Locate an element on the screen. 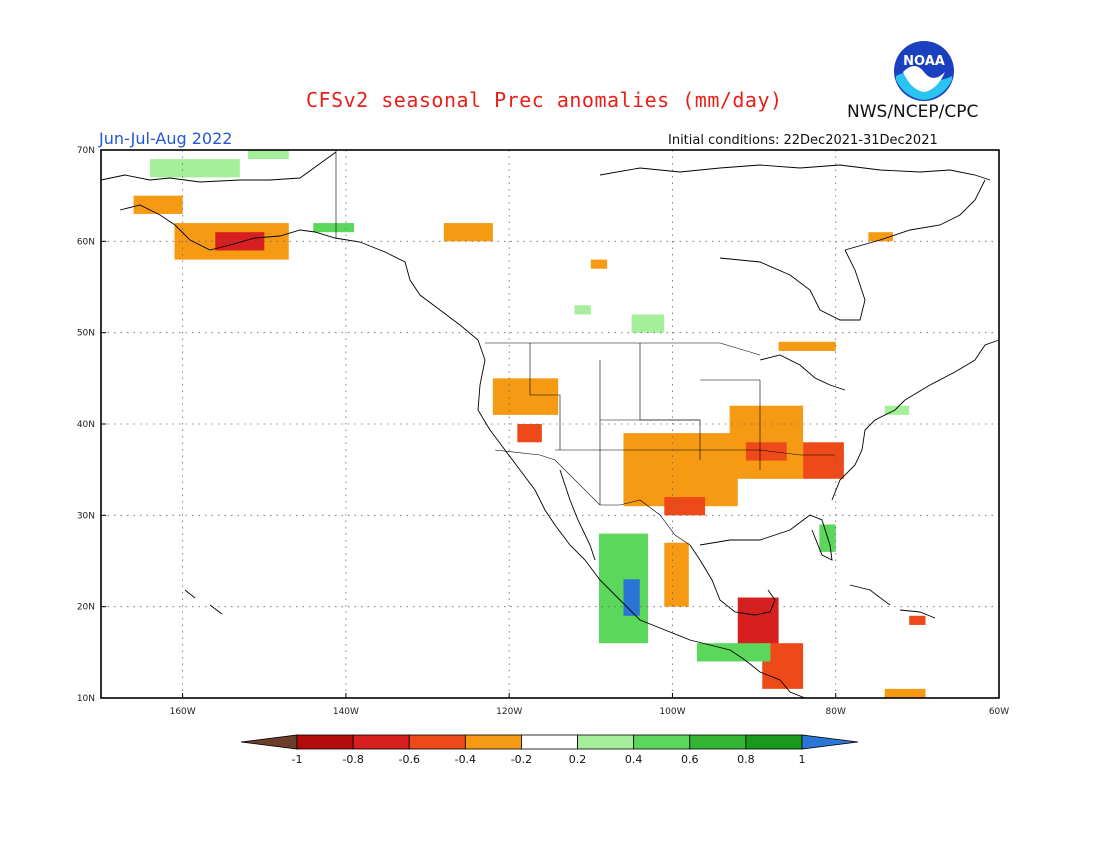 The width and height of the screenshot is (1100, 850). initial-conditions: Initial conditions: 22Dec2021-31Dec2021 is located at coordinates (803, 140).